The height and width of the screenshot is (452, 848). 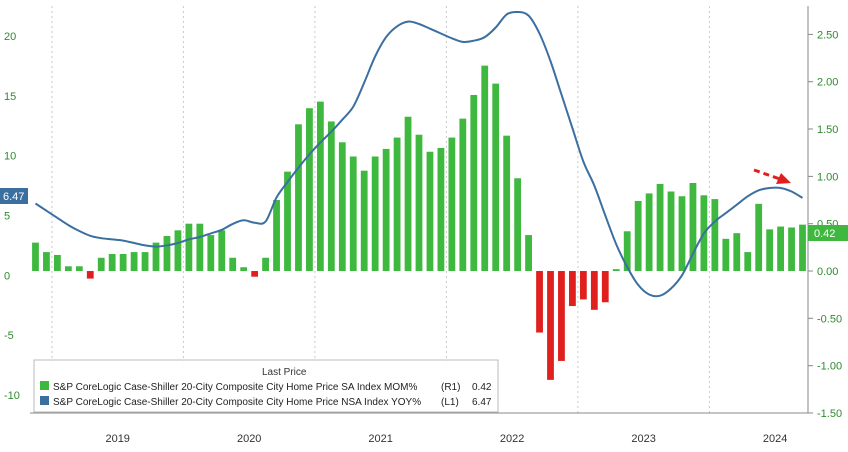 I want to click on right-tick-label: 2.00, so click(x=827, y=83).